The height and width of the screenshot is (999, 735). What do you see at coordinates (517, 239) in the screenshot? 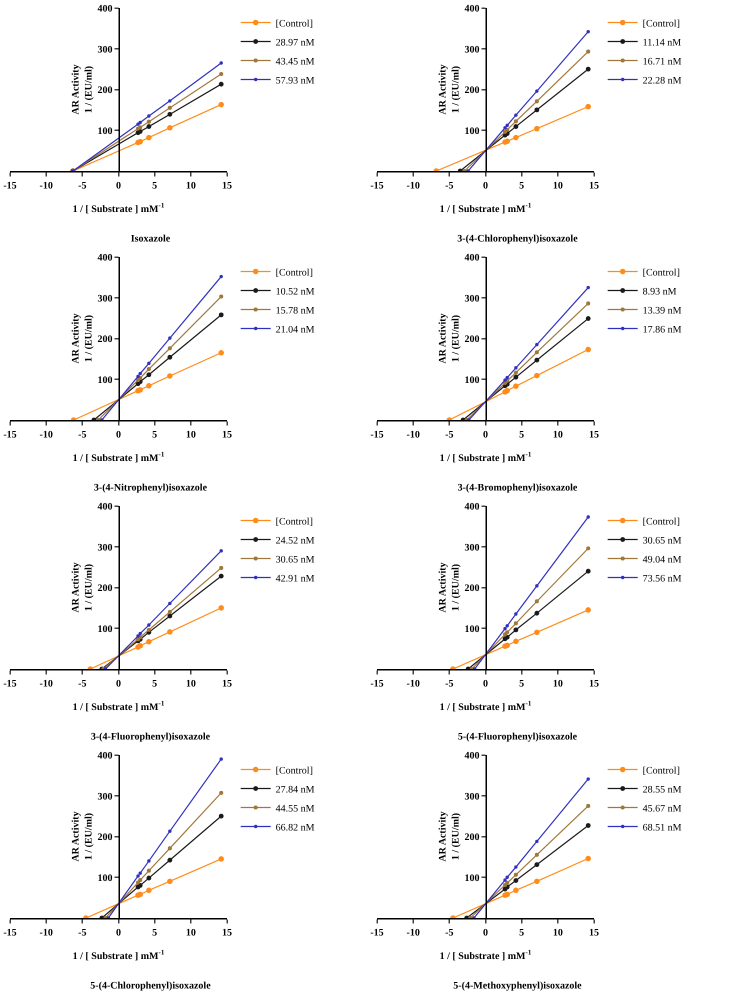
I see `text: 3-(4-Chlorophenyl)isoxazole` at bounding box center [517, 239].